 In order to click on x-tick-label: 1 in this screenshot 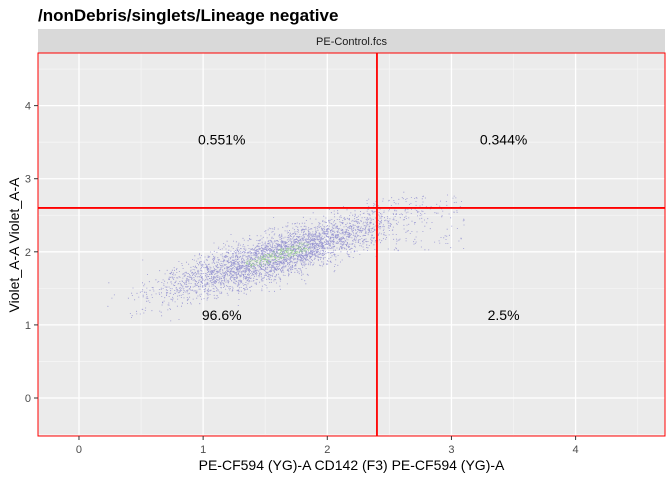, I will do `click(203, 450)`.